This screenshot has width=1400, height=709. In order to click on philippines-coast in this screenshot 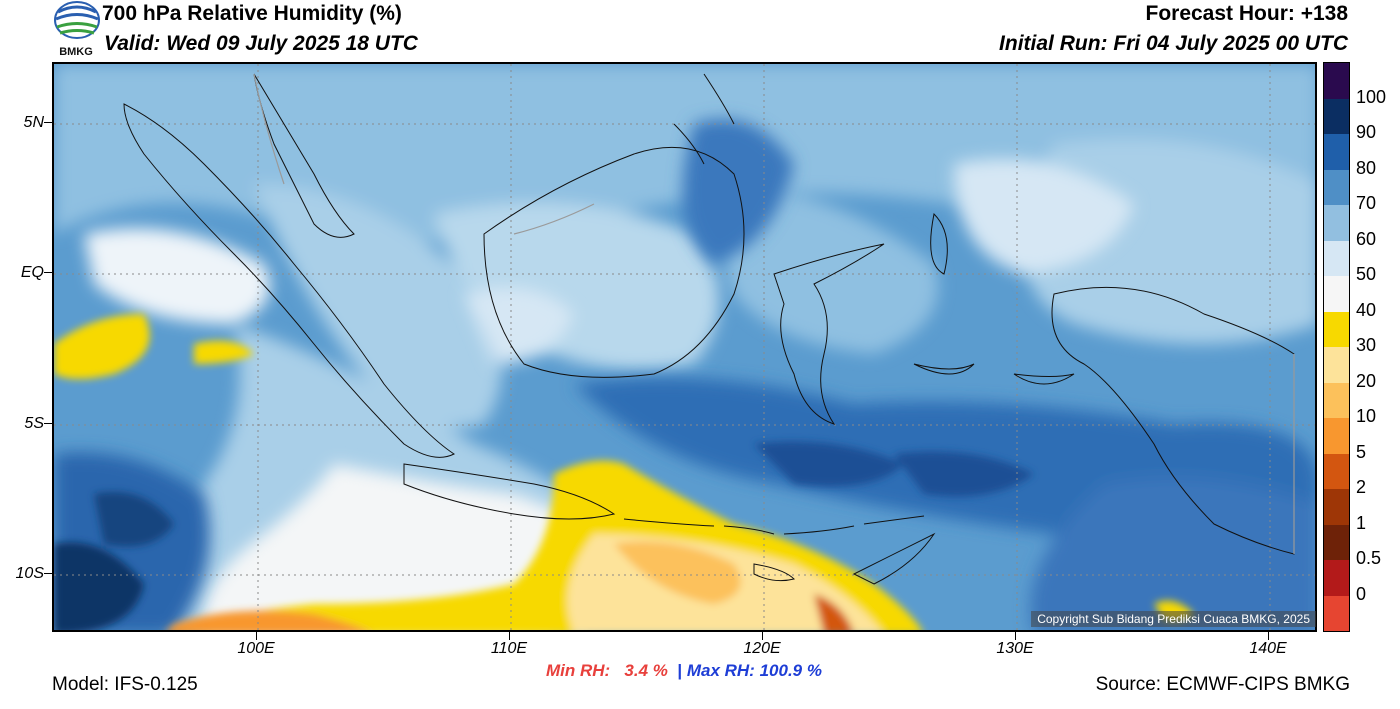, I will do `click(704, 119)`.